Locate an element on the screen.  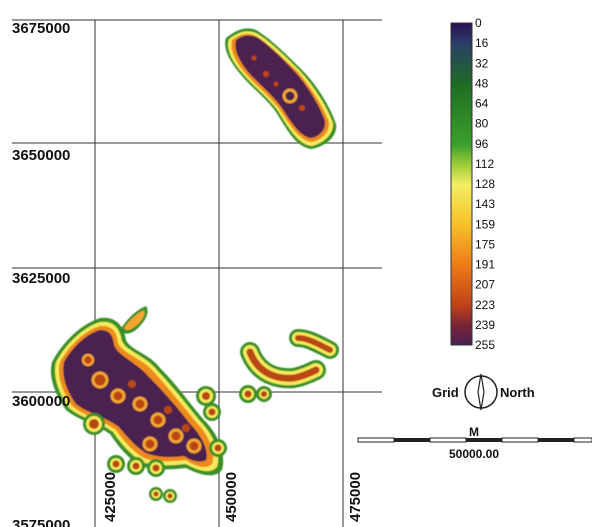
legend-tick-label: 223 is located at coordinates (485, 305).